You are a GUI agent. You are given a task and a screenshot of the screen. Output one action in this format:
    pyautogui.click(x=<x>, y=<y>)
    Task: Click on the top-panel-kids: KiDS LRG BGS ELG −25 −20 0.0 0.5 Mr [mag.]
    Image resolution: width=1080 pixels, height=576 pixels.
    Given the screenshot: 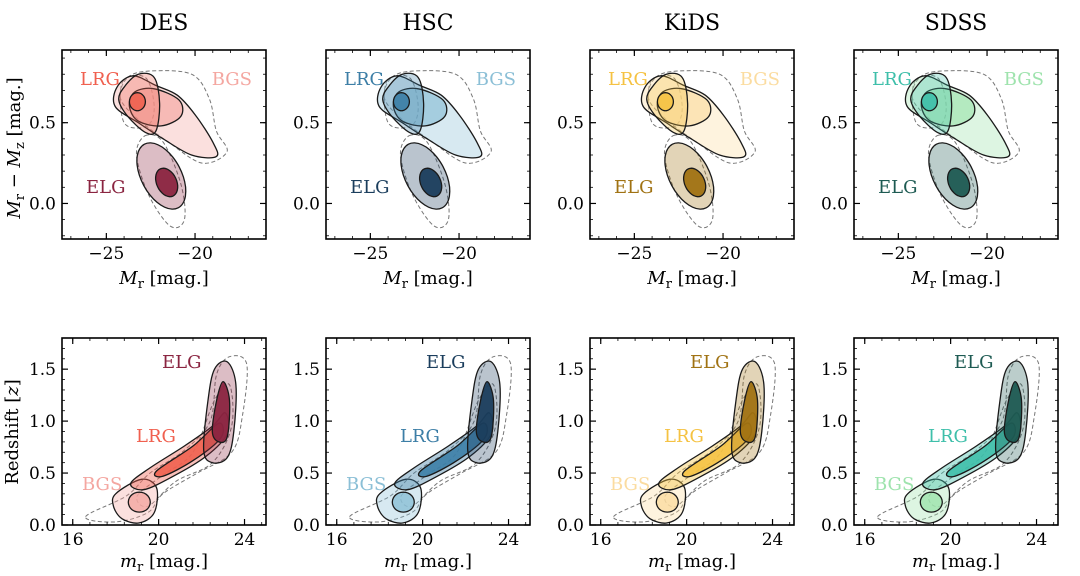 What is the action you would take?
    pyautogui.click(x=676, y=151)
    